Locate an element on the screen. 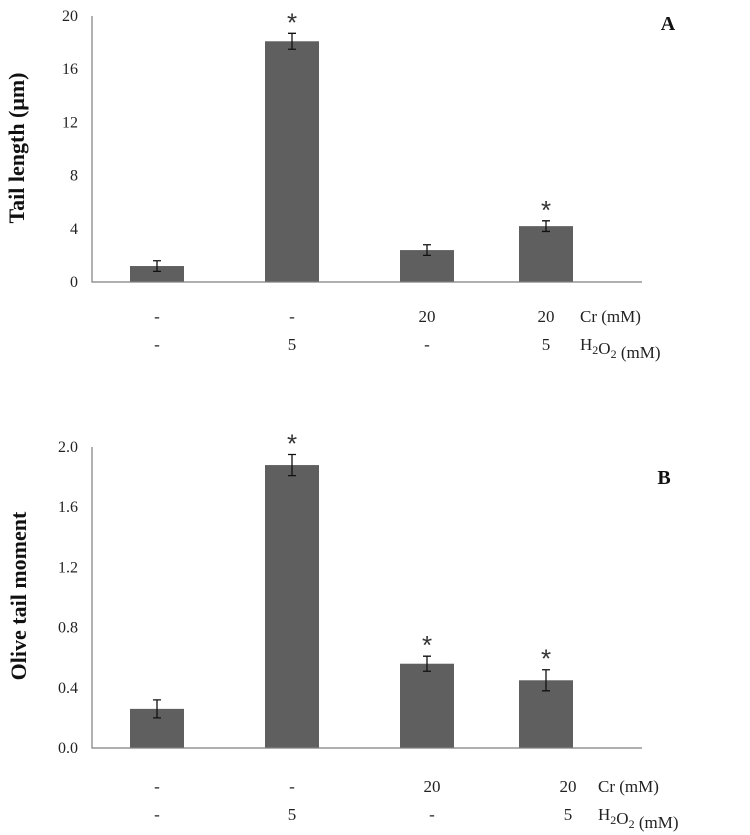  panel-a-condition-label: Cr (mM) is located at coordinates (610, 316).